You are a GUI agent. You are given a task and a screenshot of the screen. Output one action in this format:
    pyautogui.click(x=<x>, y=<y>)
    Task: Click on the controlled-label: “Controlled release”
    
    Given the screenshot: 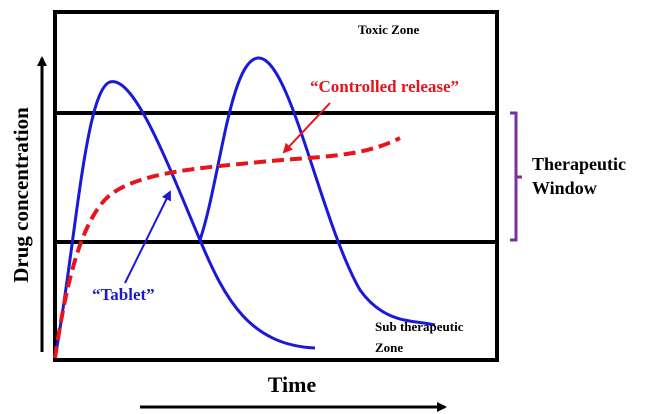 What is the action you would take?
    pyautogui.click(x=384, y=86)
    